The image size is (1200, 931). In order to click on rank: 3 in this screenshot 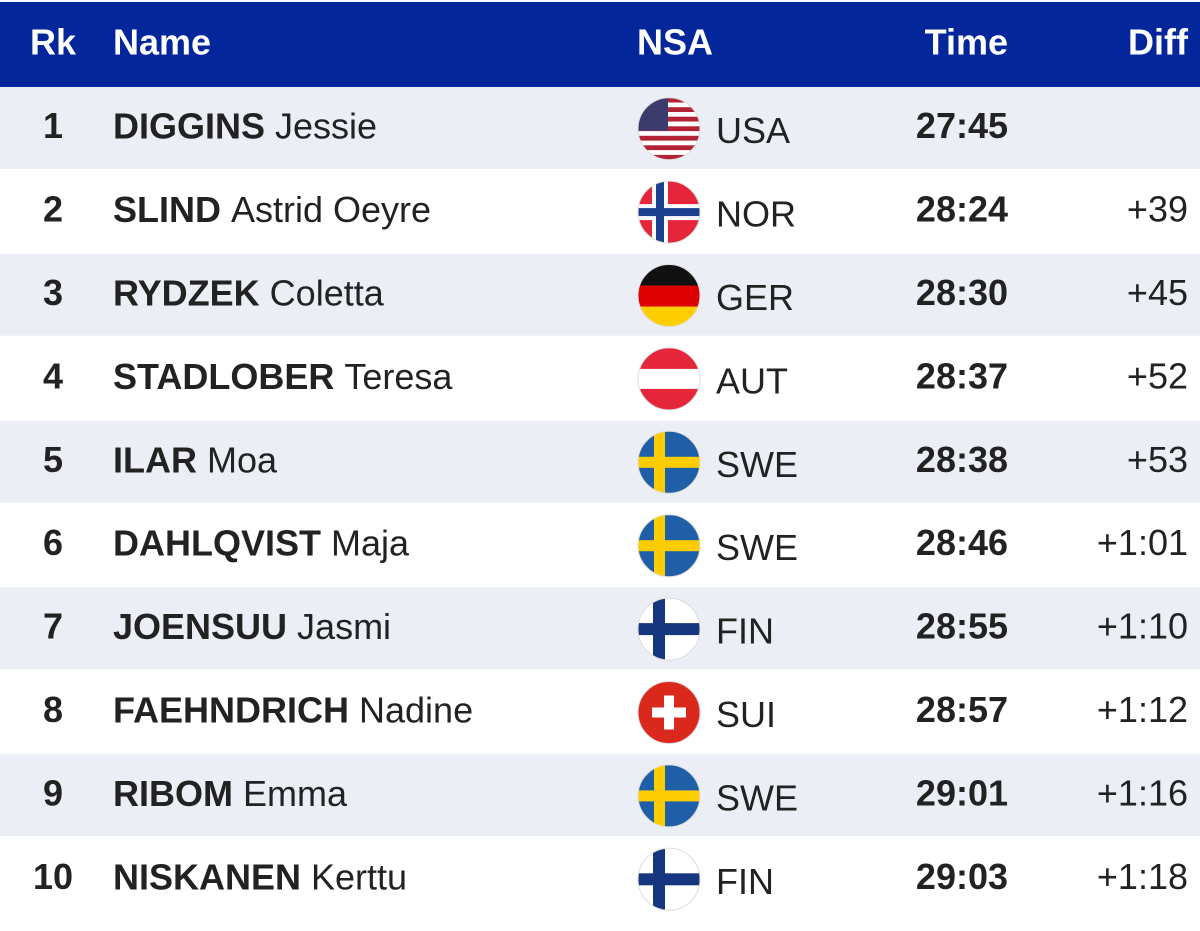, I will do `click(53, 292)`.